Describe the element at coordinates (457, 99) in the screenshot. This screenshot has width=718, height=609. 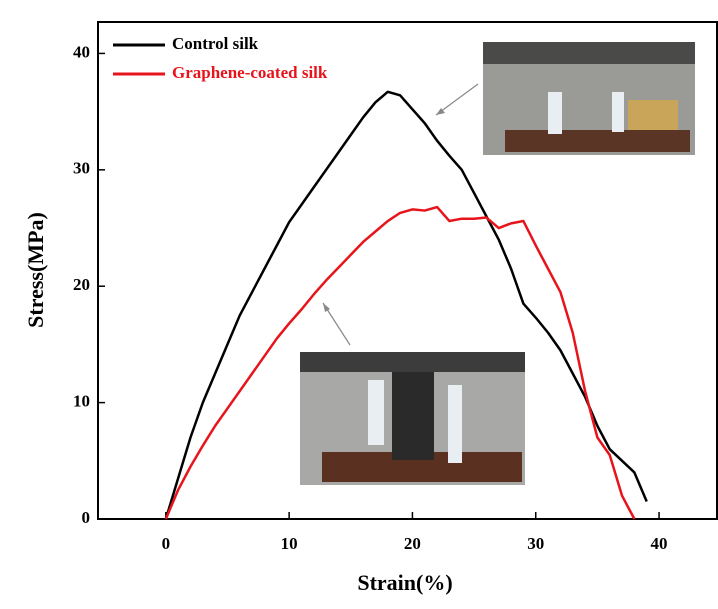
I see `pointer-arrow` at that location.